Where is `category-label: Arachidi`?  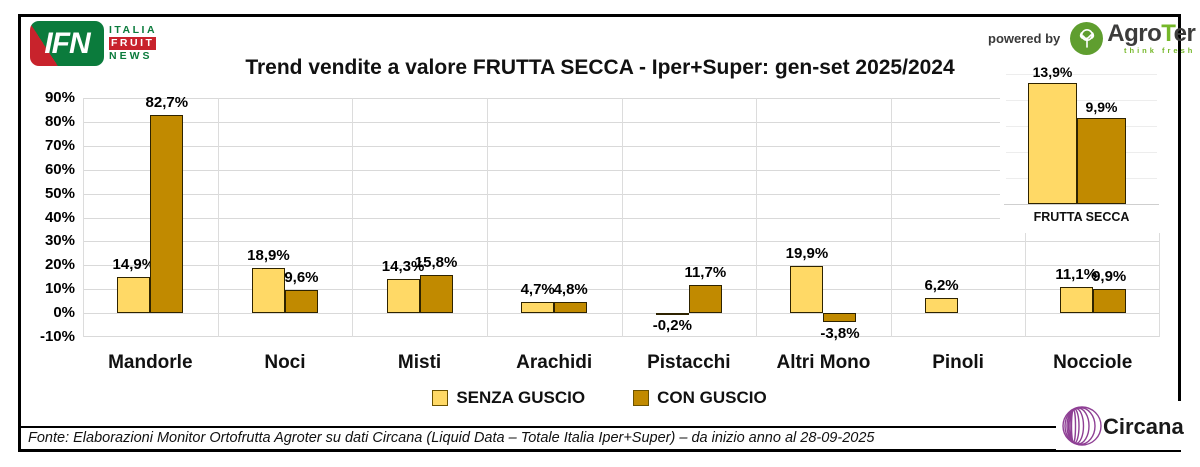
category-label: Arachidi is located at coordinates (554, 362).